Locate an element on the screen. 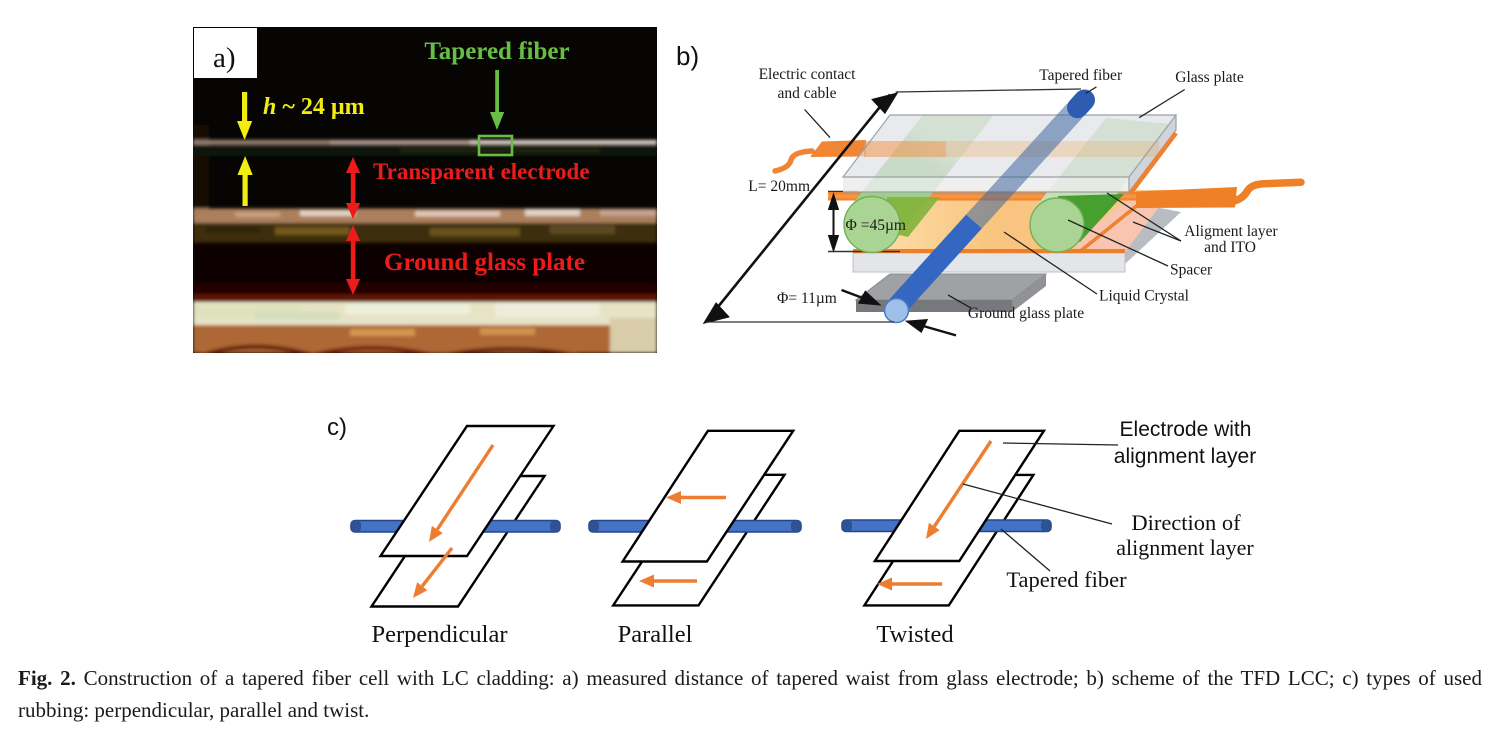  svg-text: Φ =45µm is located at coordinates (876, 225).